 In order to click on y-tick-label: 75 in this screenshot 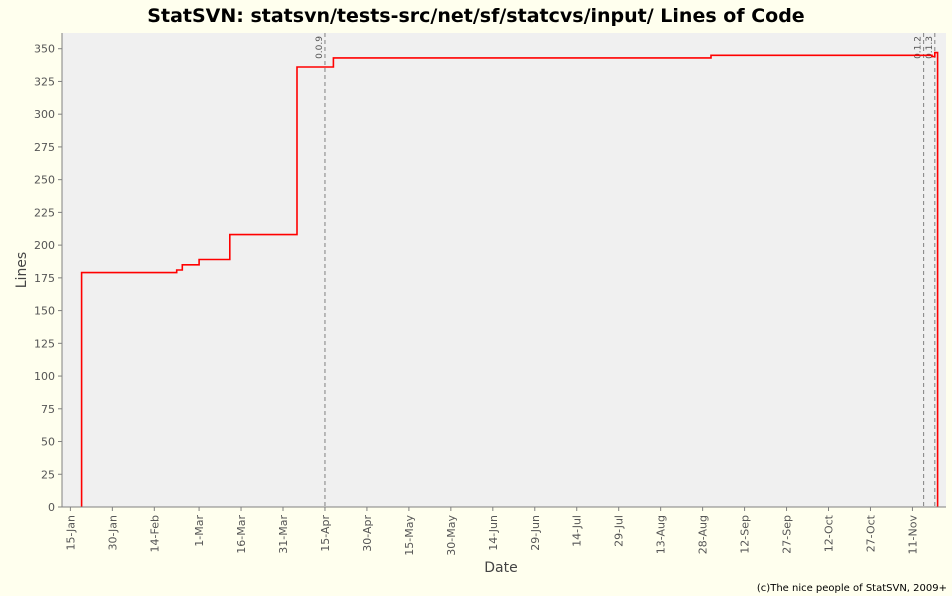, I will do `click(48, 409)`.